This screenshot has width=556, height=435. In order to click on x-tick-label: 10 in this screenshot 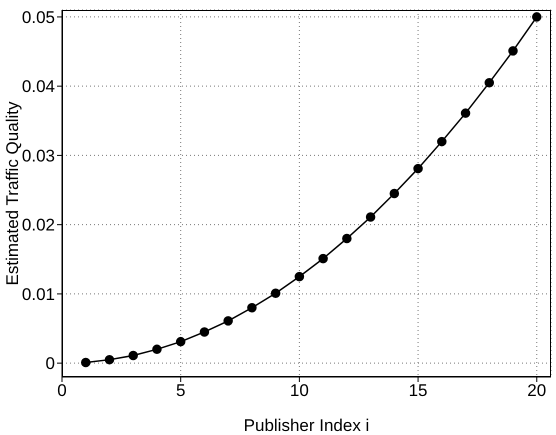, I will do `click(299, 390)`.